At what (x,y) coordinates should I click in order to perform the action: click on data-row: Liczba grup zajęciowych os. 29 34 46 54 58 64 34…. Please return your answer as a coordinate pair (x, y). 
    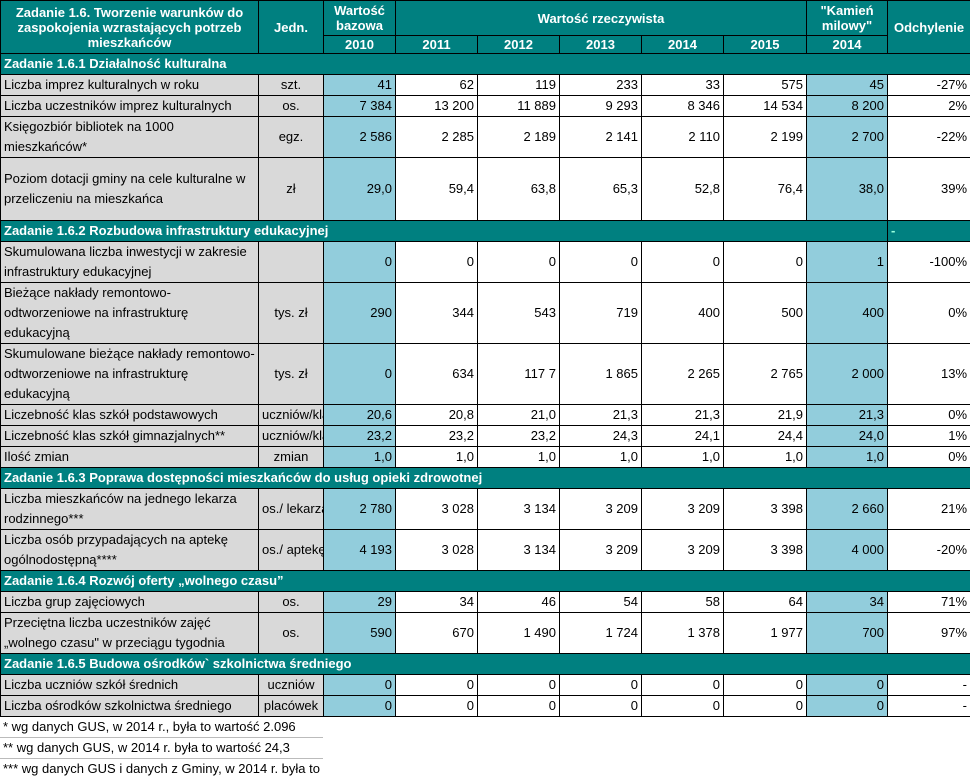
    Looking at the image, I should click on (485, 602).